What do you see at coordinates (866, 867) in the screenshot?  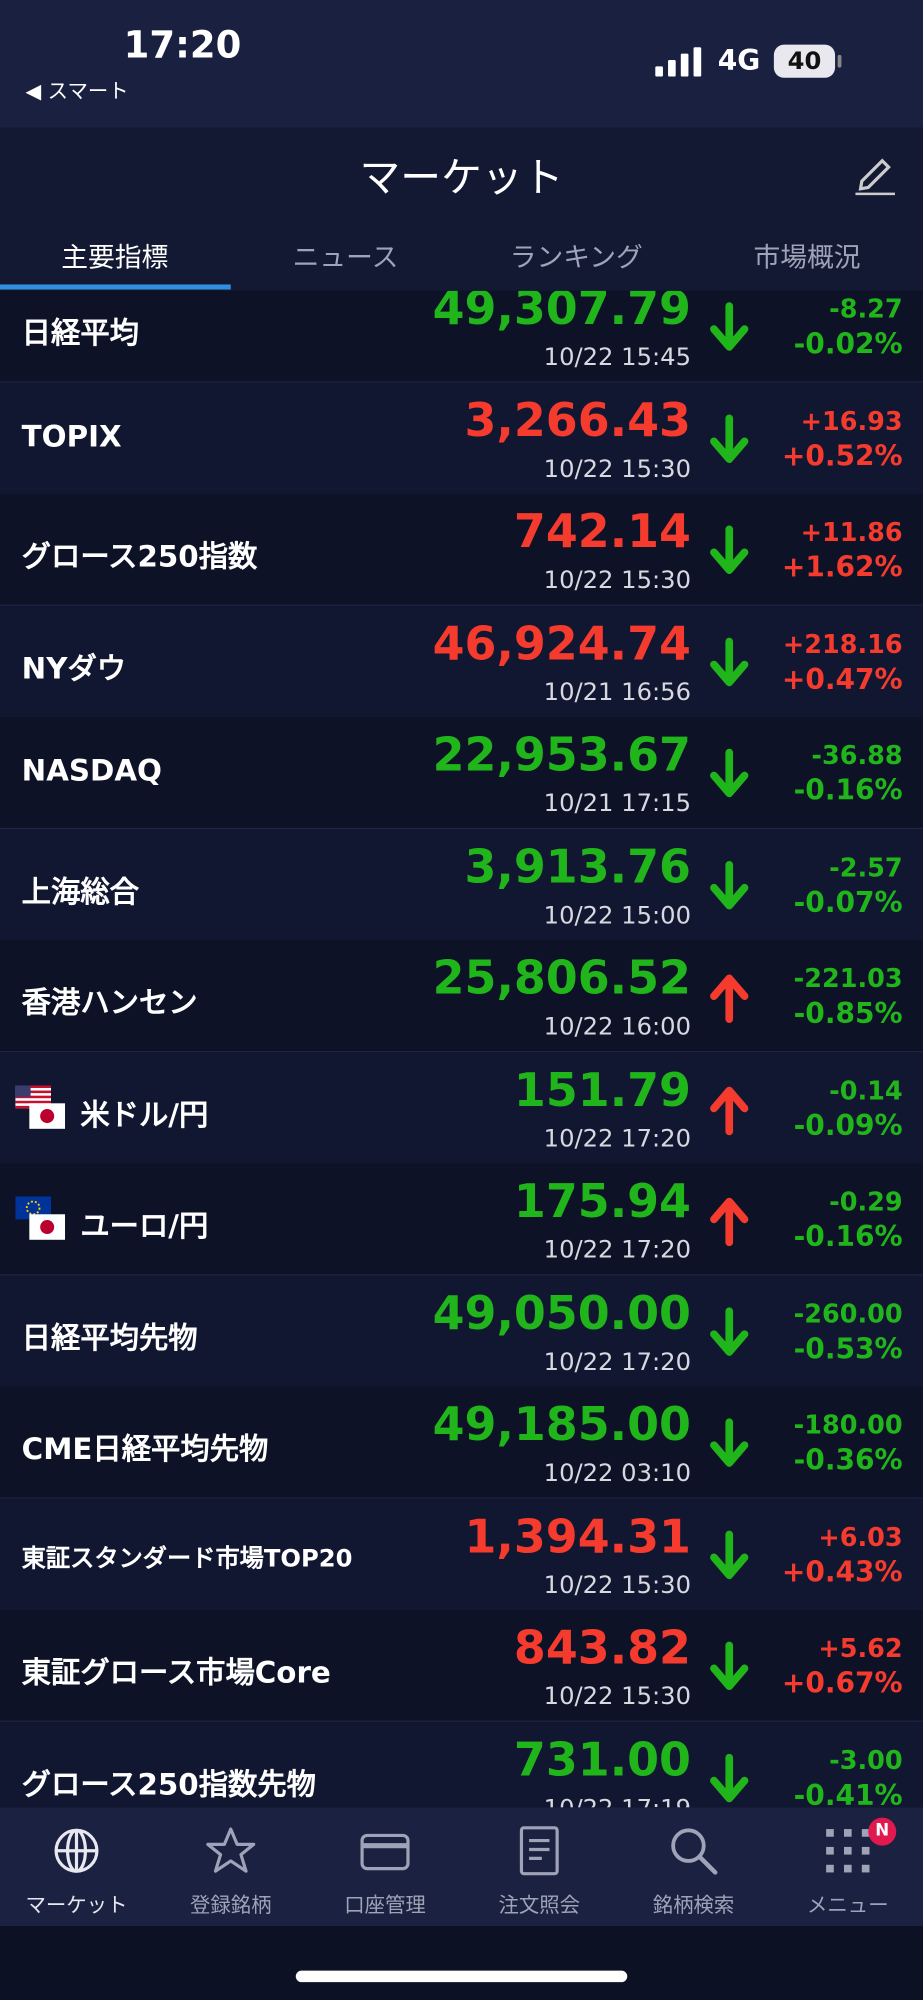 I see `change: -2.57` at bounding box center [866, 867].